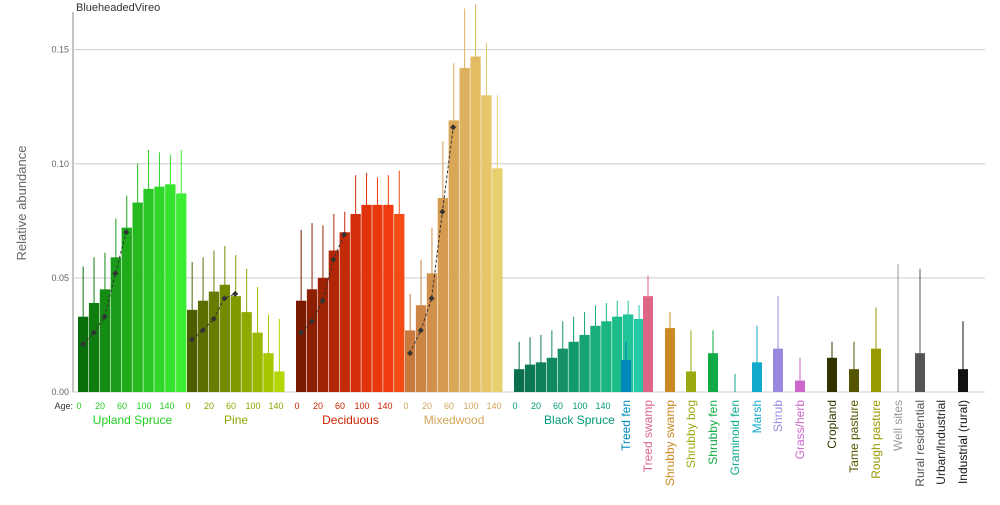 This screenshot has width=1000, height=505. I want to click on habitat-label: Cropland, so click(832, 424).